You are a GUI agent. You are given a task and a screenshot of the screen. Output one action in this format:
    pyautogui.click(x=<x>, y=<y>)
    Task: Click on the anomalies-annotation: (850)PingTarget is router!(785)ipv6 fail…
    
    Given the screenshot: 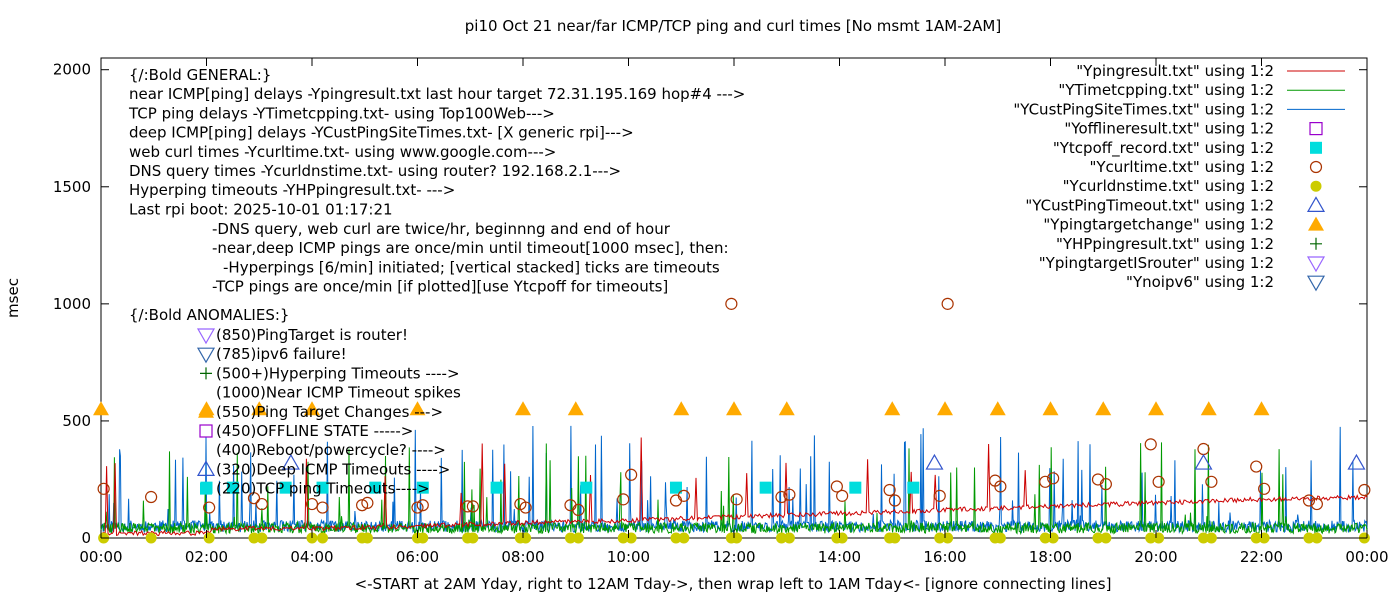 What is the action you would take?
    pyautogui.click(x=328, y=412)
    